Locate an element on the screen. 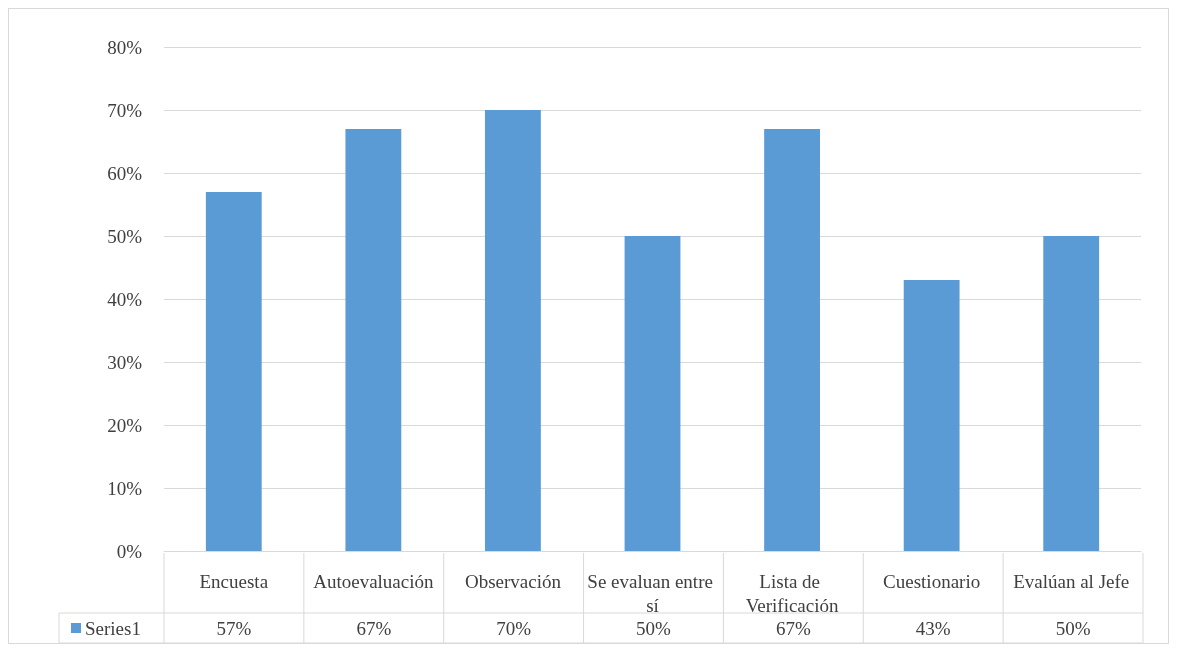 The height and width of the screenshot is (652, 1177). legend-label: Series1 is located at coordinates (113, 628).